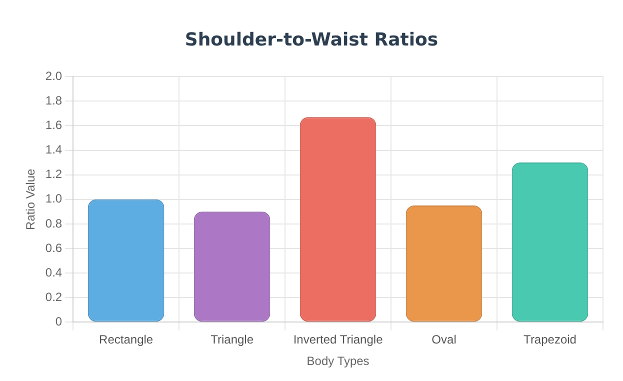  Describe the element at coordinates (53, 297) in the screenshot. I see `y-tick-label: 0.2` at that location.